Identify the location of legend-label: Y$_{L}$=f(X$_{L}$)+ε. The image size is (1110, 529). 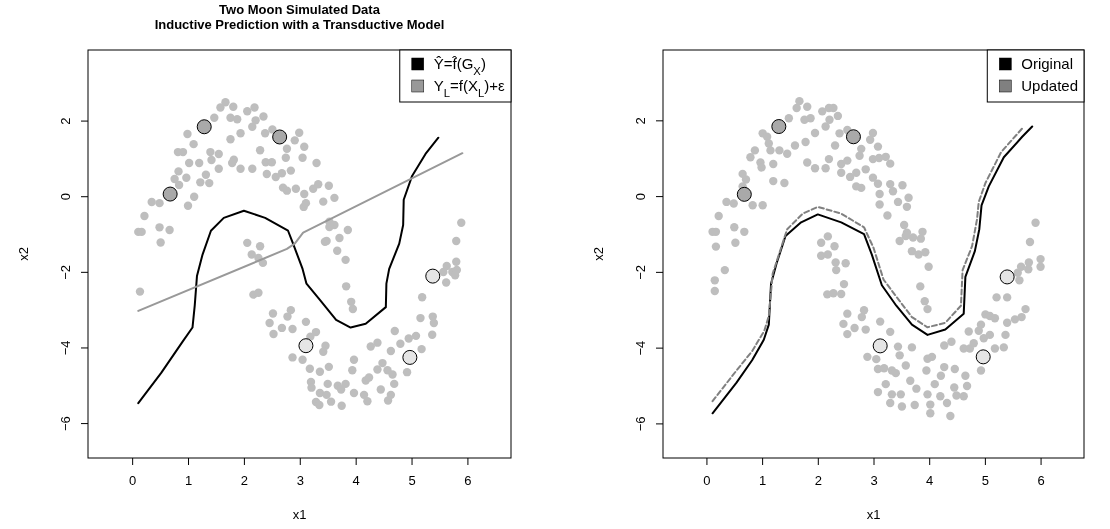
(469, 88).